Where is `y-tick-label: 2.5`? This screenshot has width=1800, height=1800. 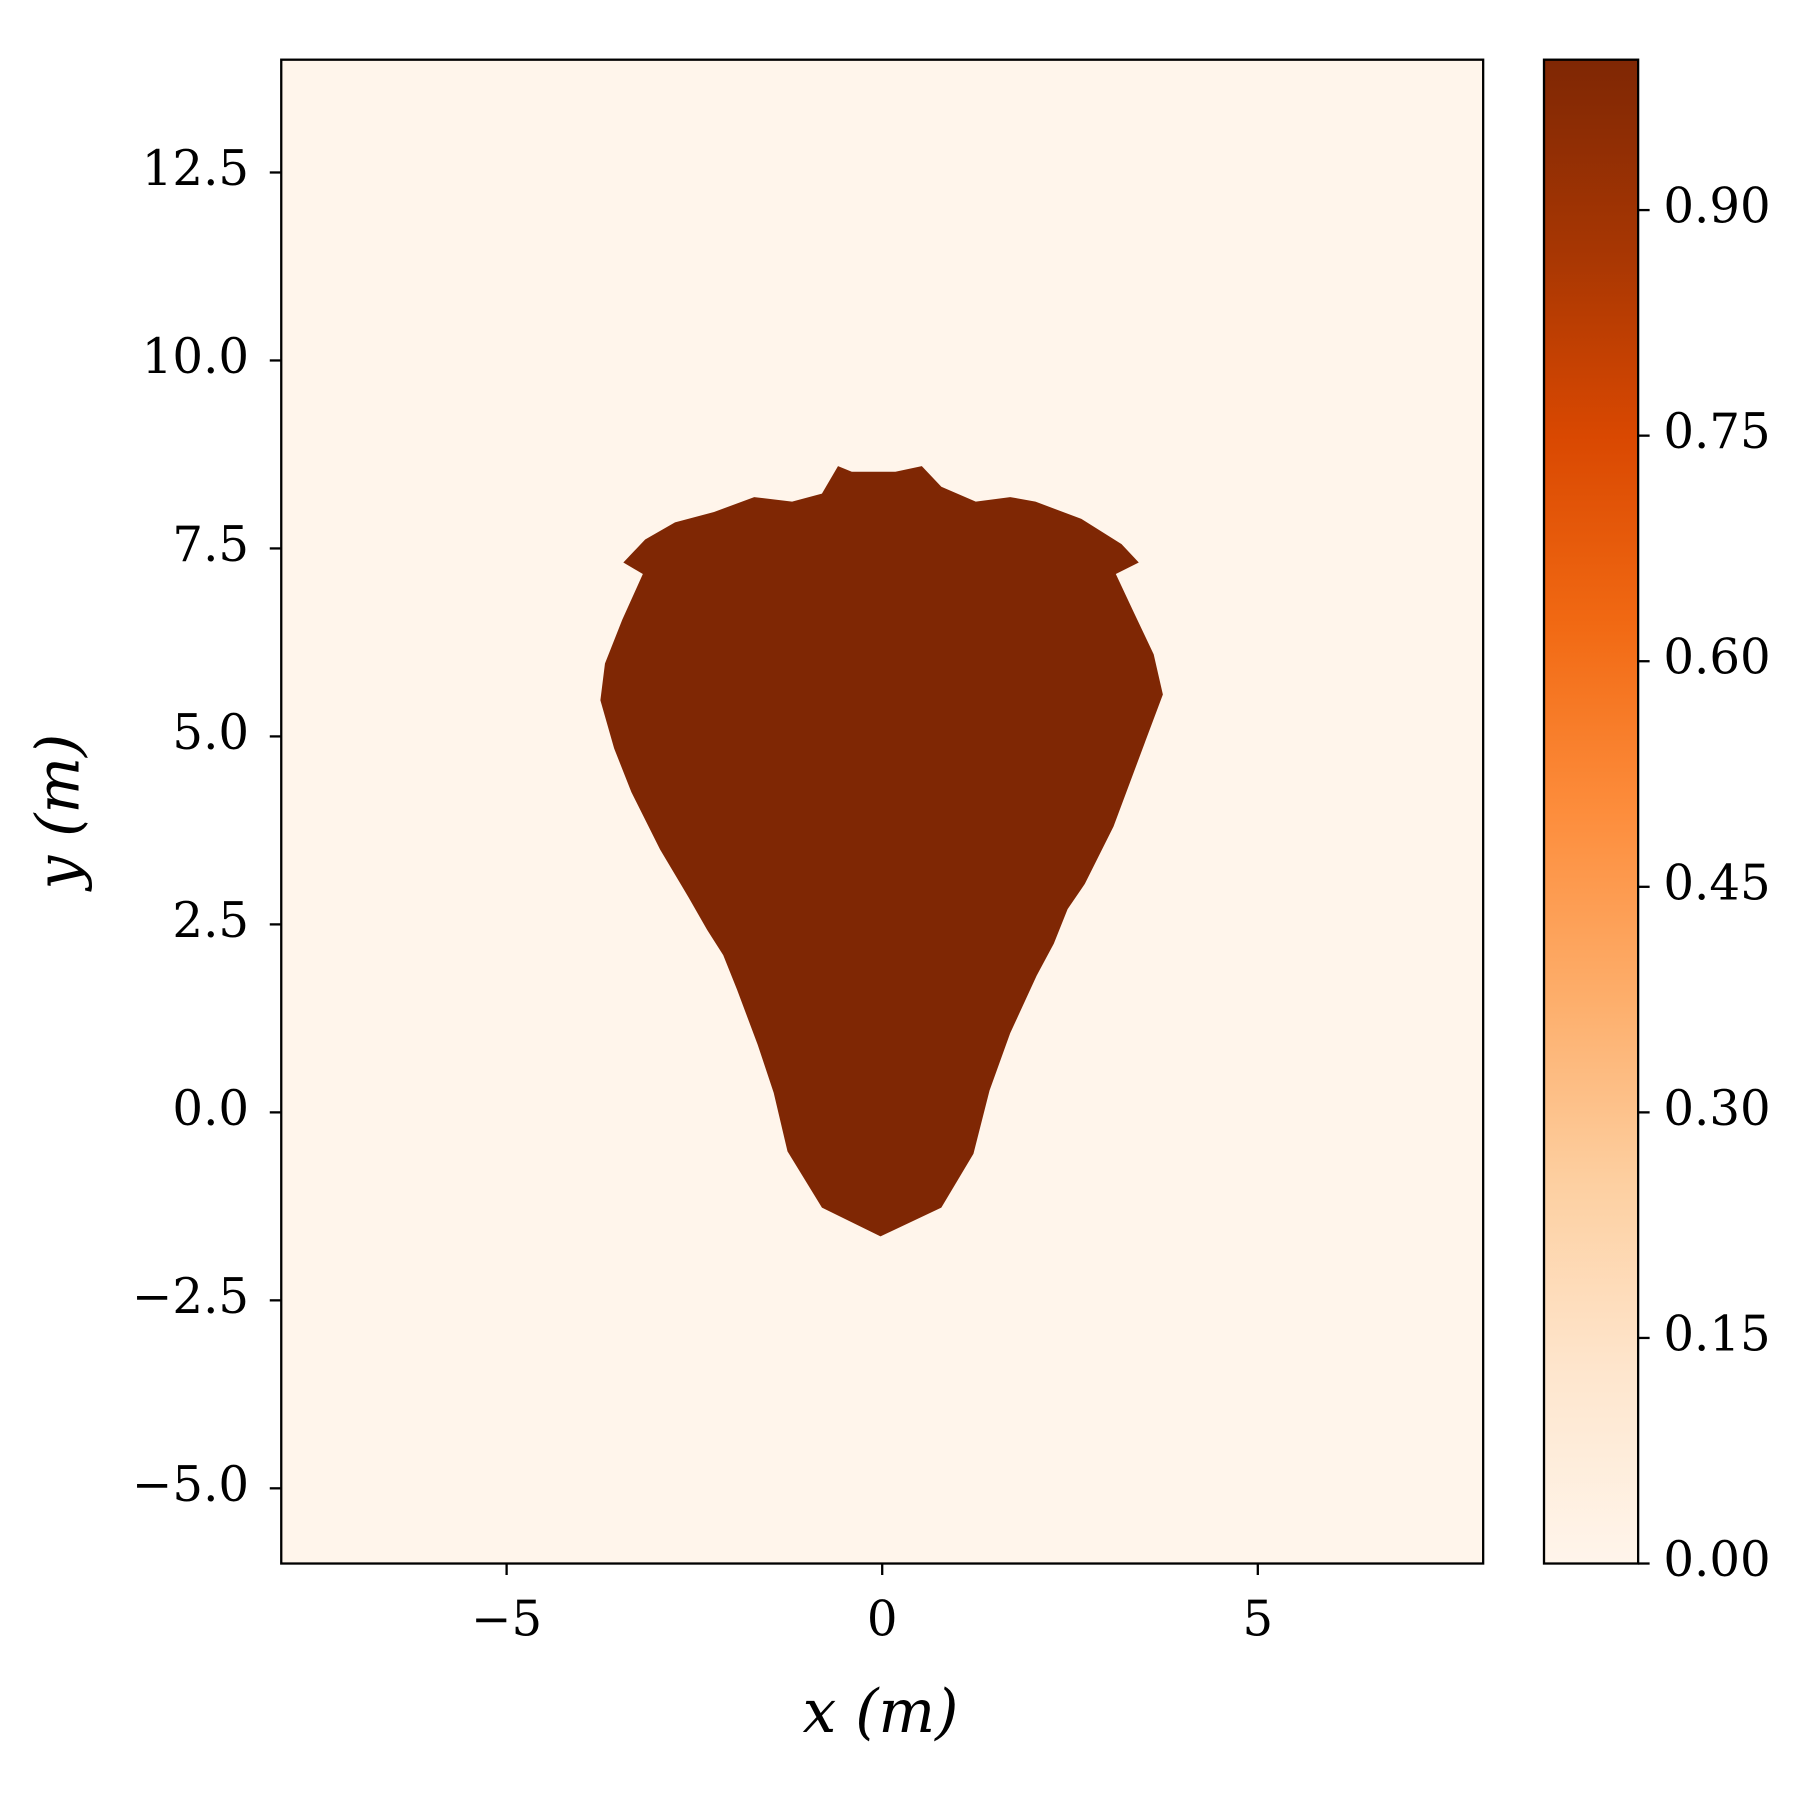 y-tick-label: 2.5 is located at coordinates (210, 921).